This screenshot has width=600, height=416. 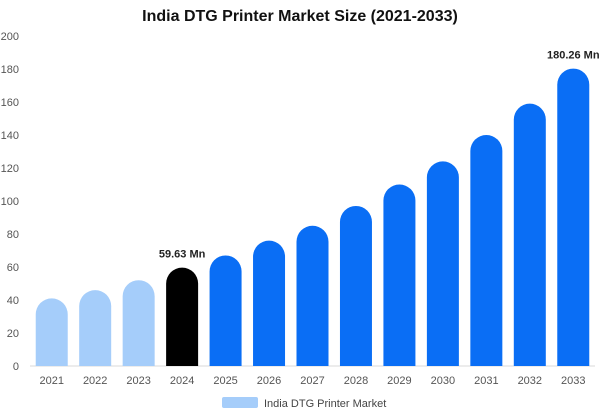 I want to click on bar-2025, so click(x=225, y=310).